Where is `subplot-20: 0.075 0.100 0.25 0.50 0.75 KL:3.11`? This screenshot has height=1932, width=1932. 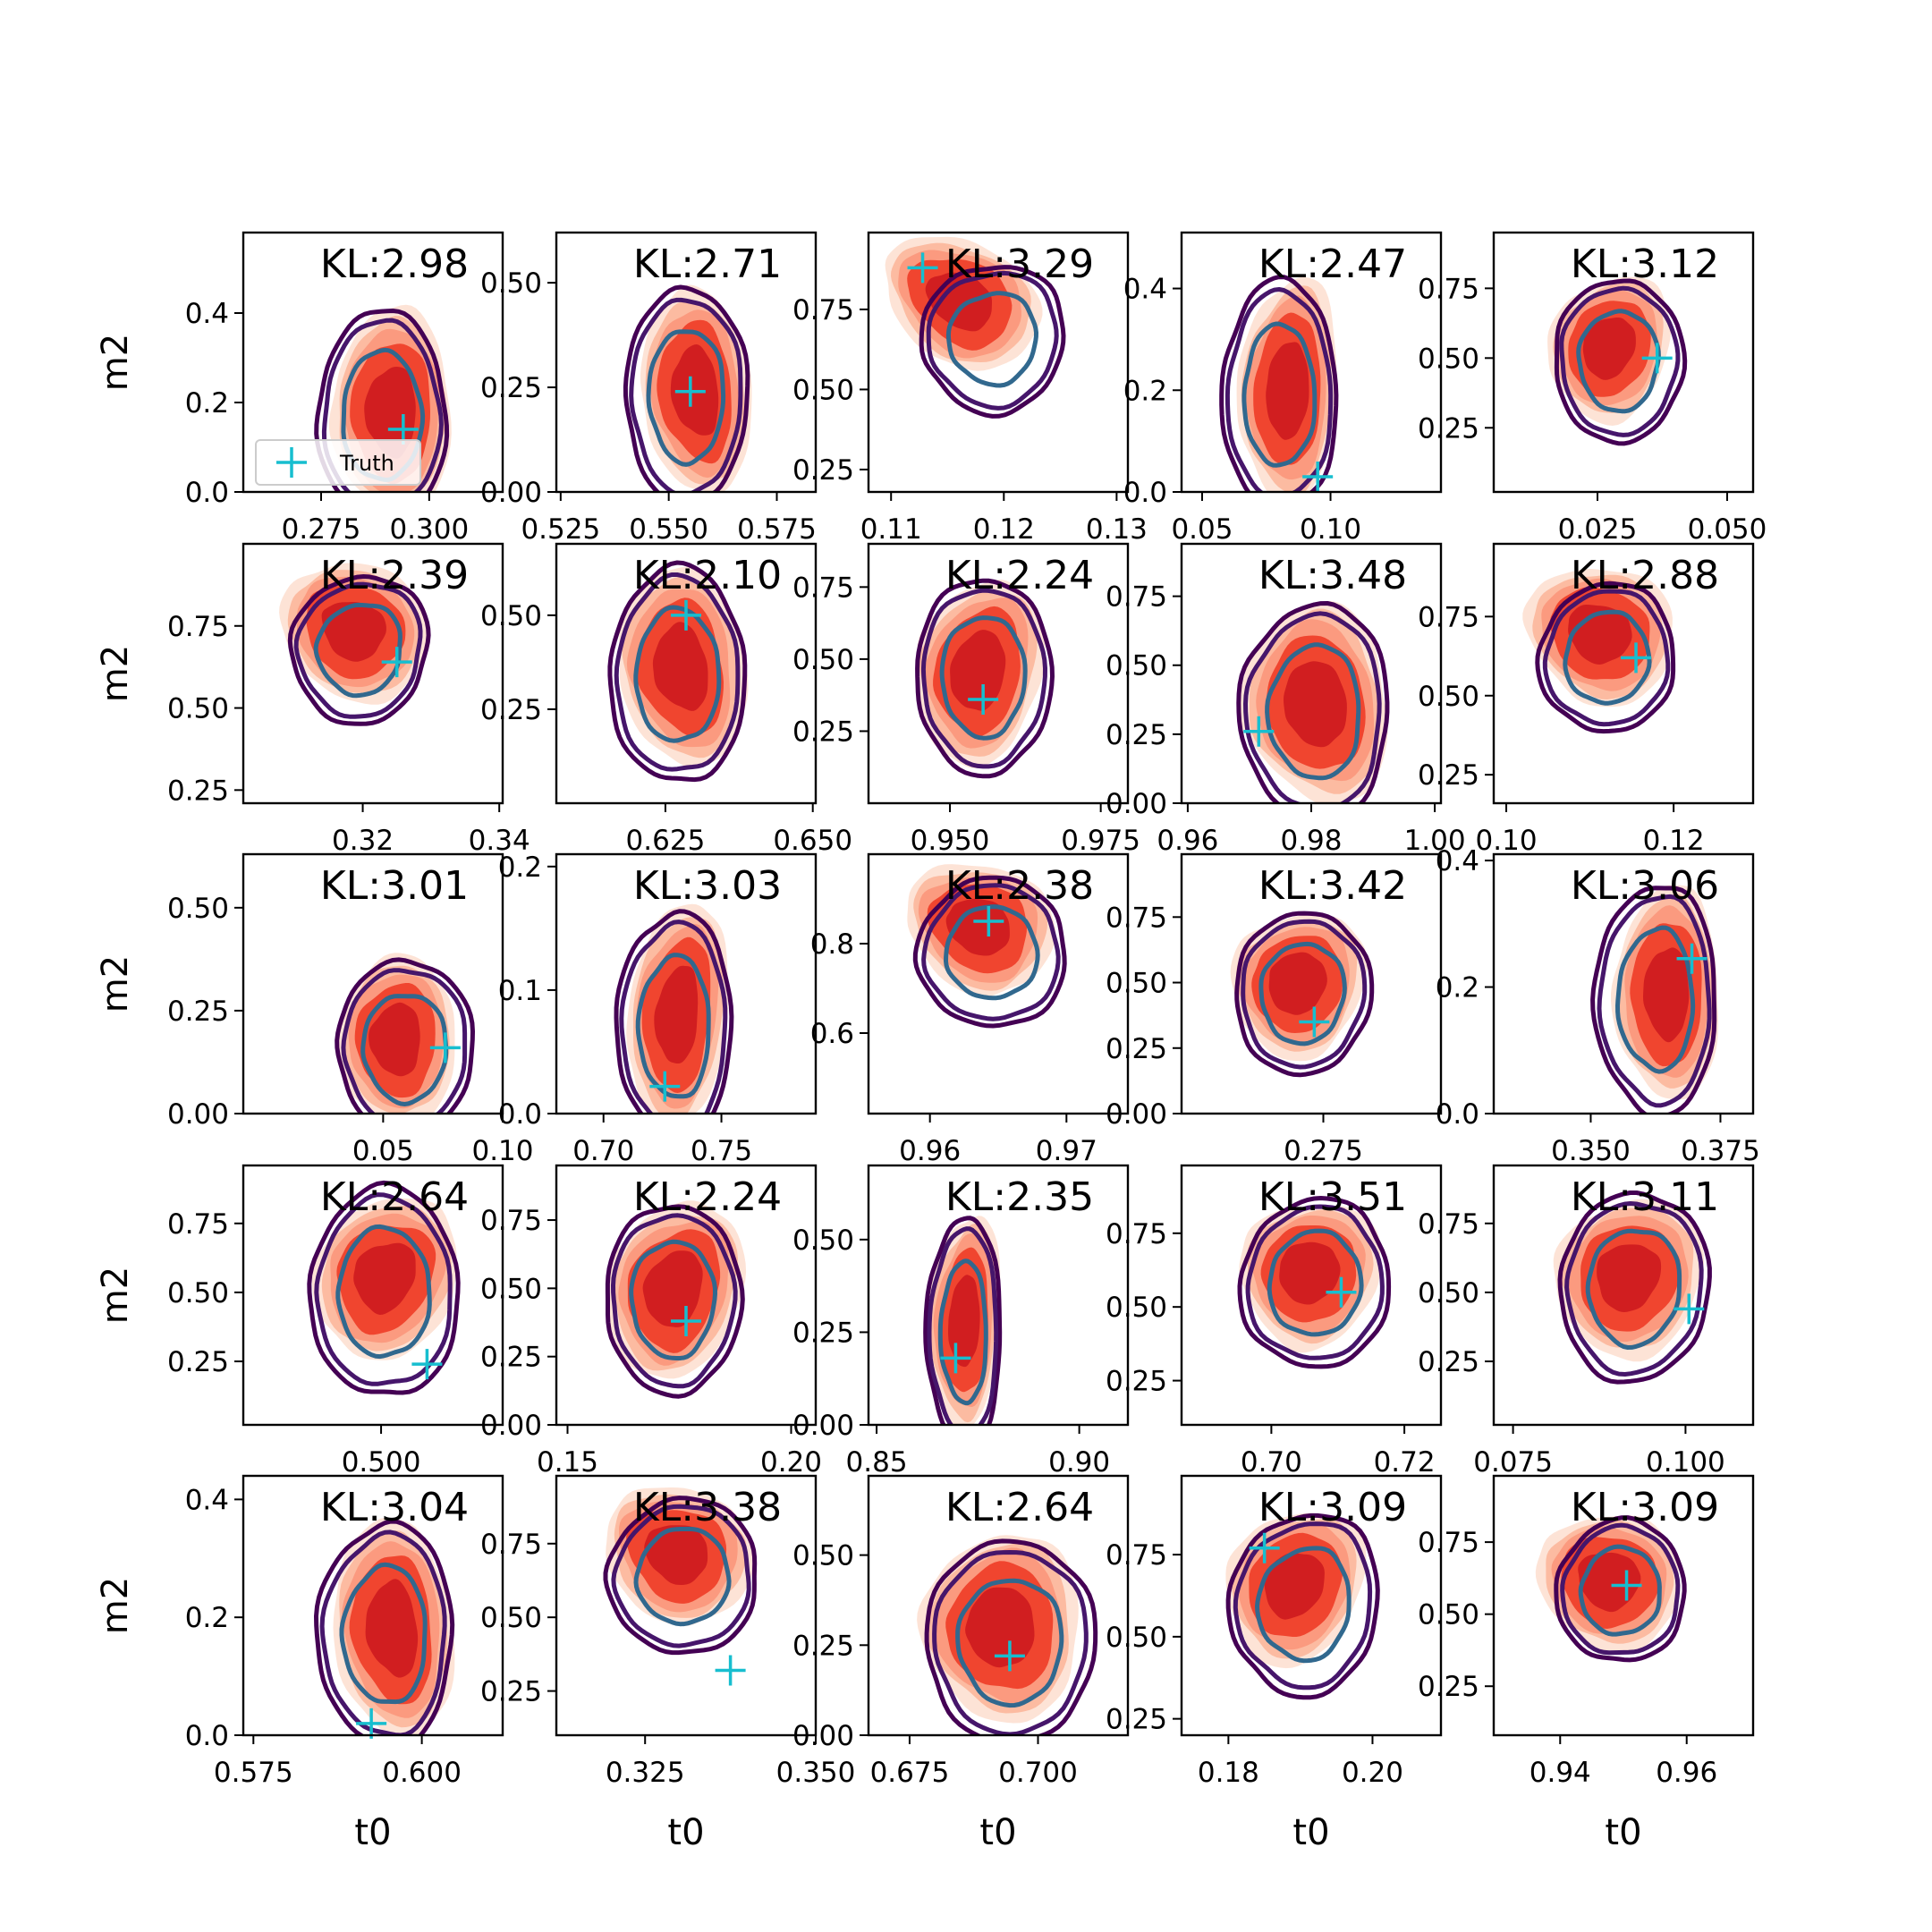
subplot-20: 0.075 0.100 0.25 0.50 0.75 KL:3.11 is located at coordinates (1586, 1321).